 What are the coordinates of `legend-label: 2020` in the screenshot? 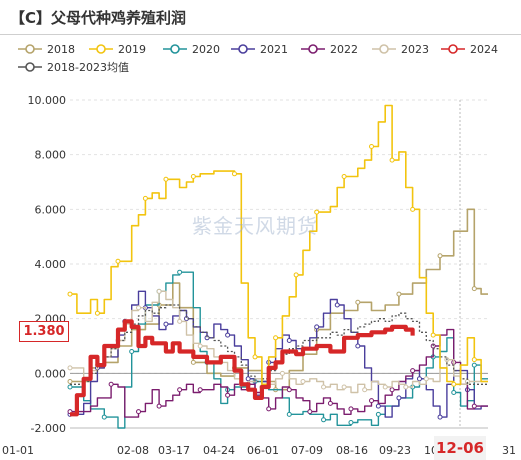 It's located at (206, 49).